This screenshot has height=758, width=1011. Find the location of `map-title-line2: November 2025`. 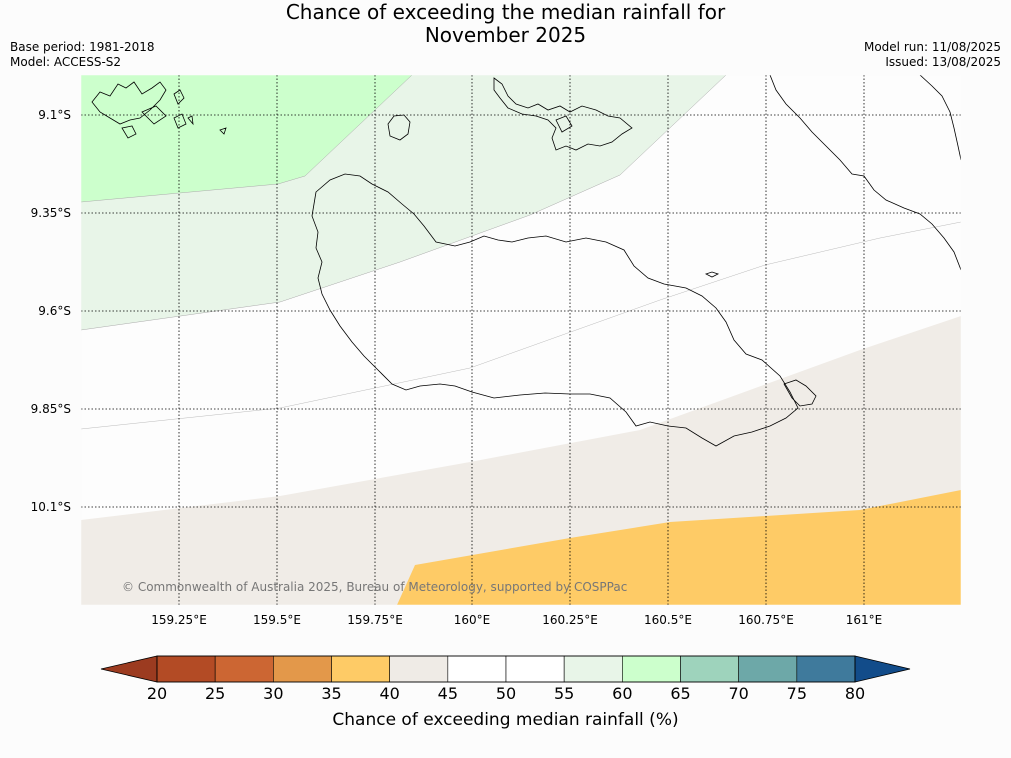

map-title-line2: November 2025 is located at coordinates (505, 35).